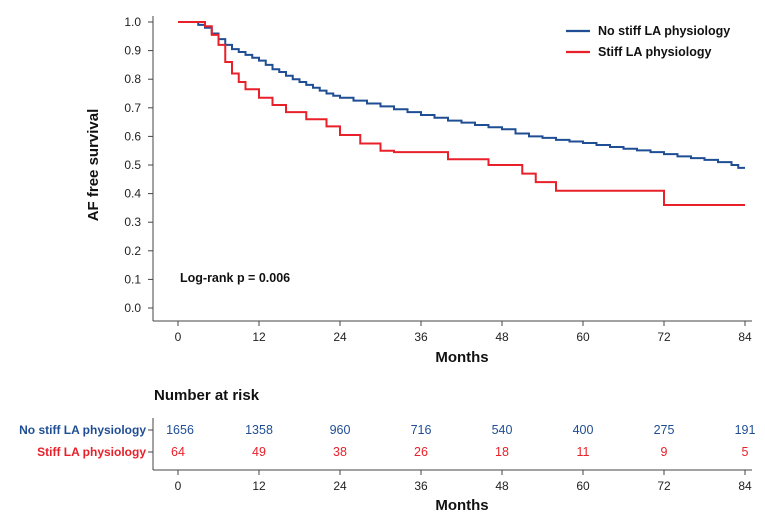  What do you see at coordinates (583, 486) in the screenshot?
I see `risk-x-tick-label: 60` at bounding box center [583, 486].